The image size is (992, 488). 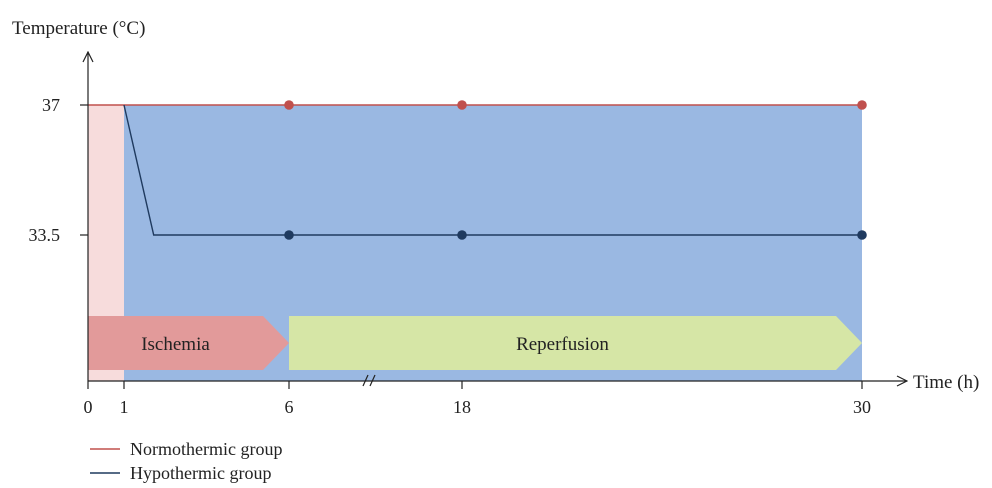 What do you see at coordinates (200, 473) in the screenshot?
I see `legend-label-1: Hypothermic group` at bounding box center [200, 473].